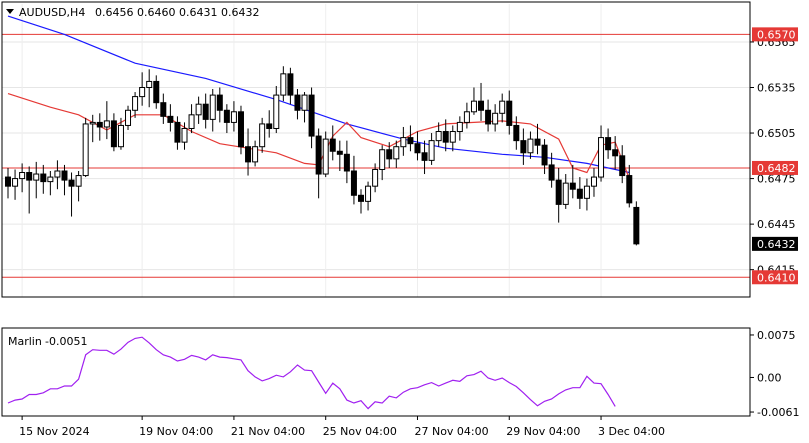  What do you see at coordinates (360, 431) in the screenshot?
I see `time-tick-label: 25 Nov 04:00` at bounding box center [360, 431].